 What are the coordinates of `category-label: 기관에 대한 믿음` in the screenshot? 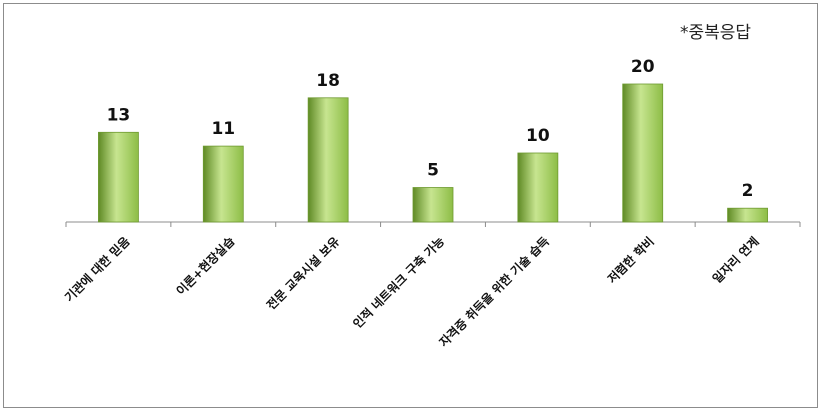 It's located at (96, 269).